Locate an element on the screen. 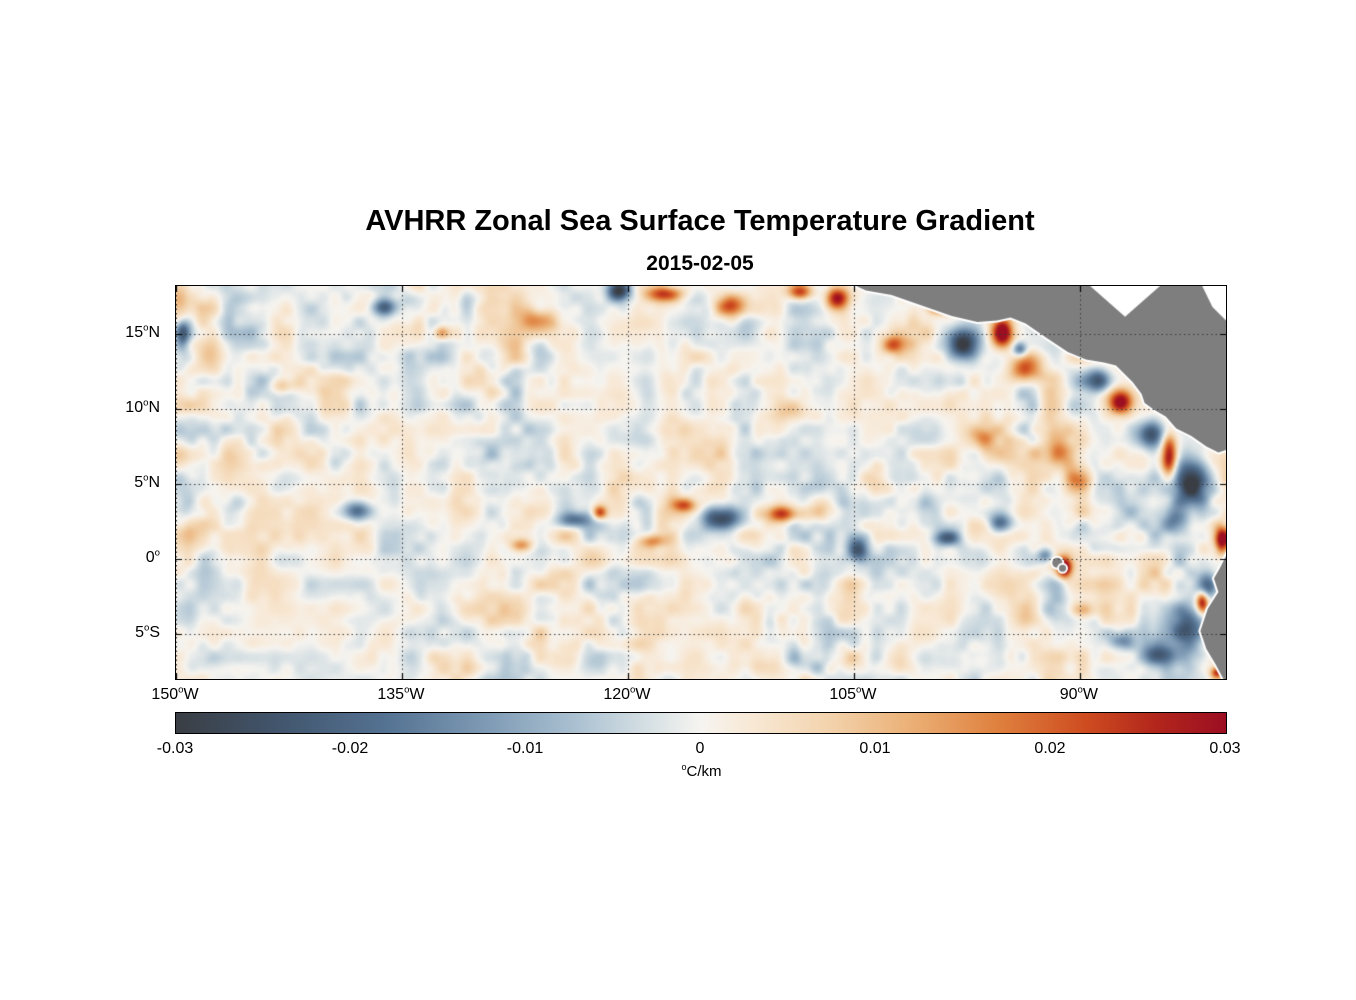  colorbar-tick-label: 0 is located at coordinates (700, 748).